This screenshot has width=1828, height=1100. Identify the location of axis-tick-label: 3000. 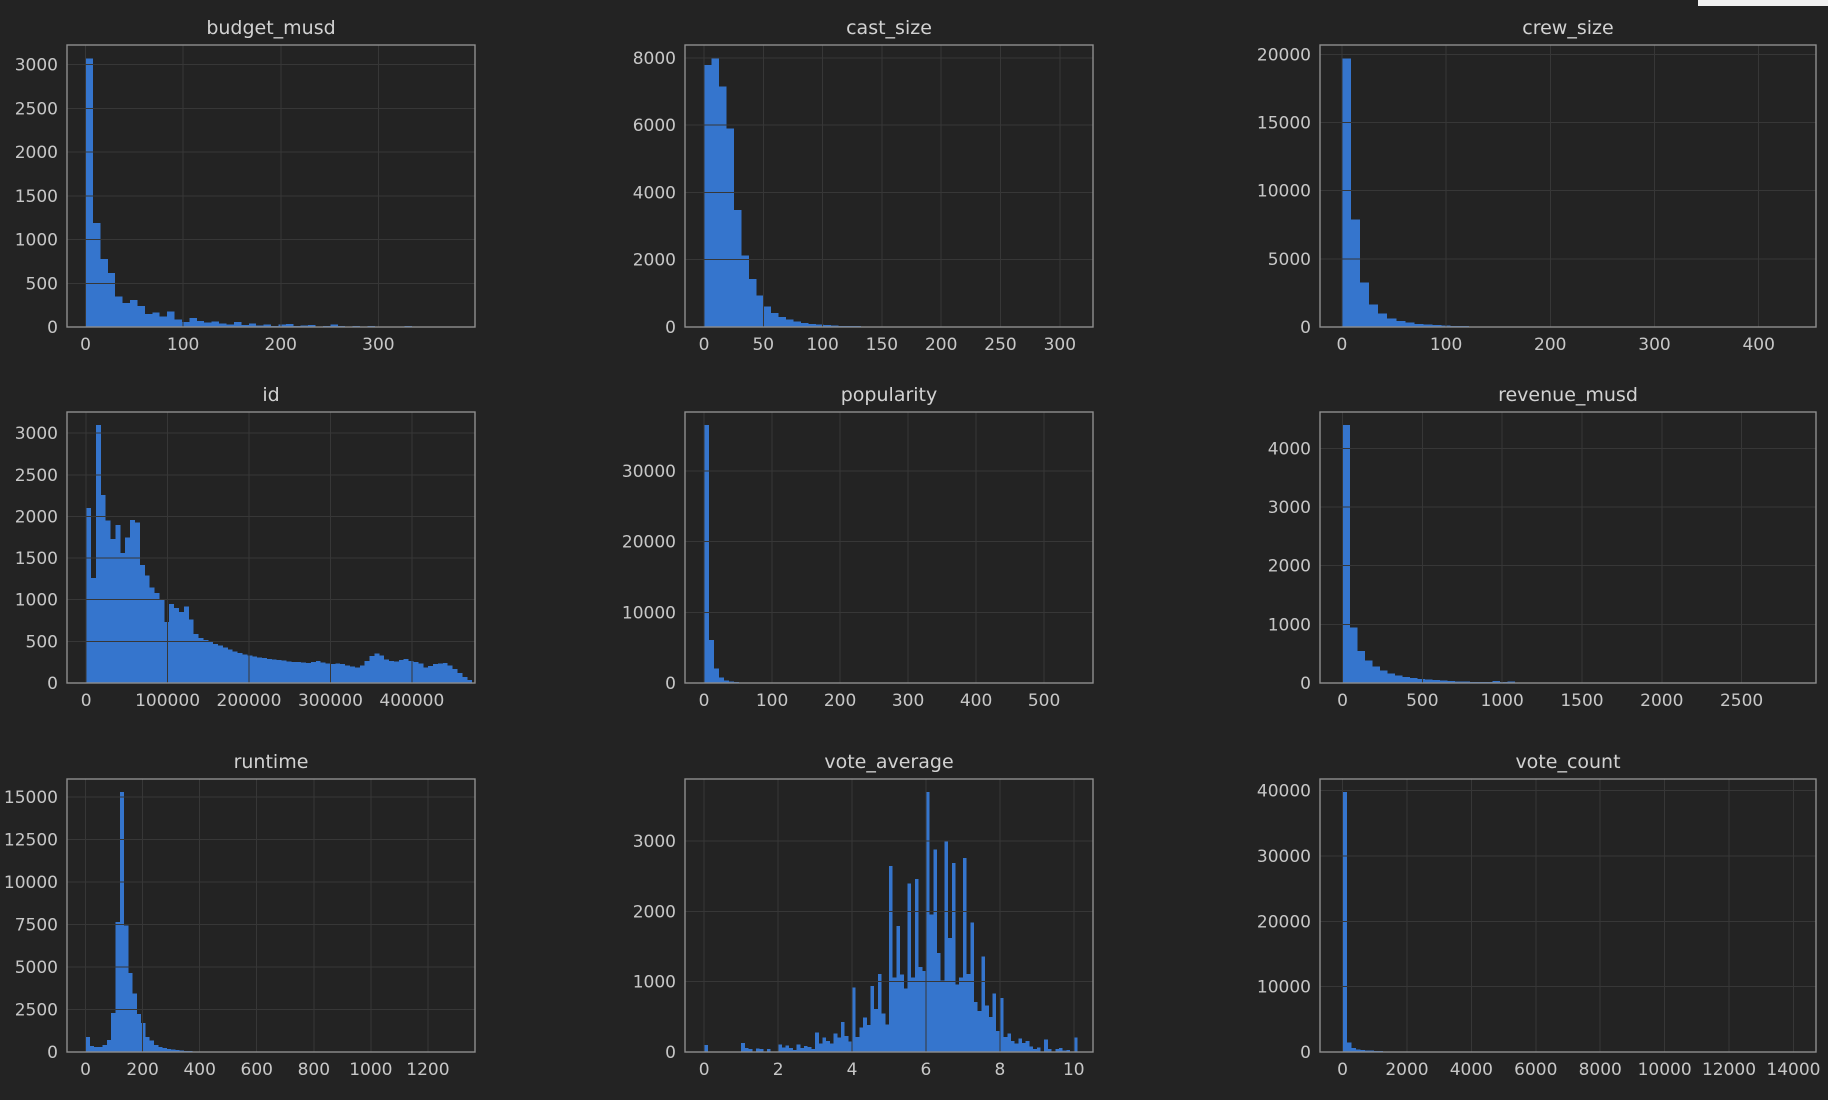
(36, 66).